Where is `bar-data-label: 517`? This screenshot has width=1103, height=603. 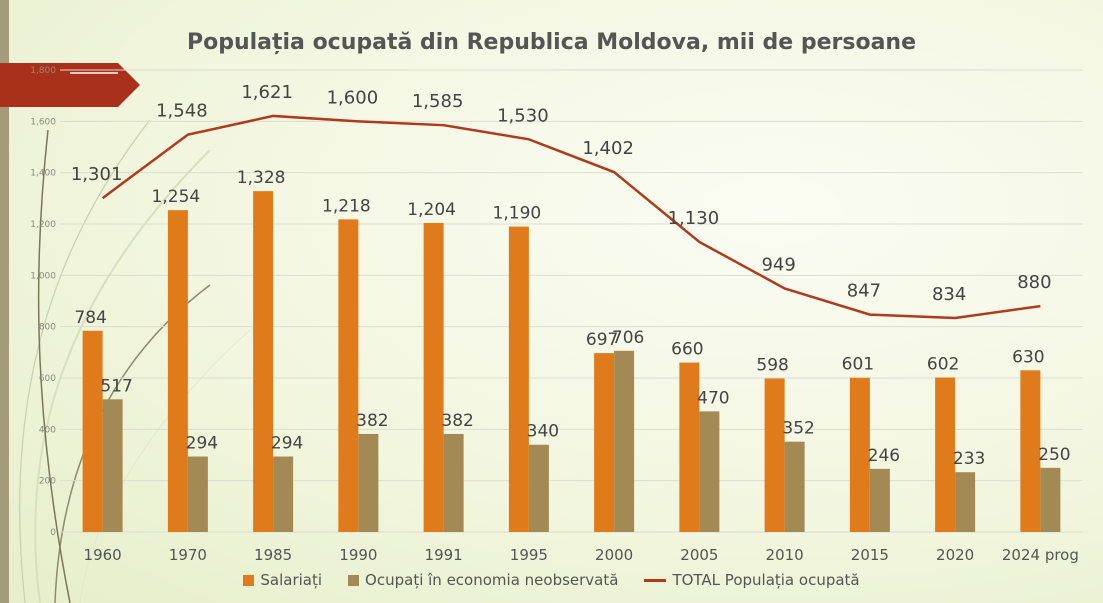
bar-data-label: 517 is located at coordinates (116, 386).